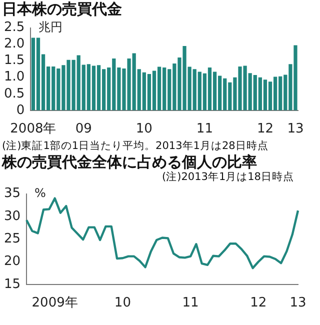 Image resolution: width=320 pixels, height=325 pixels. What do you see at coordinates (40, 193) in the screenshot?
I see `y-axis-title: %` at bounding box center [40, 193].